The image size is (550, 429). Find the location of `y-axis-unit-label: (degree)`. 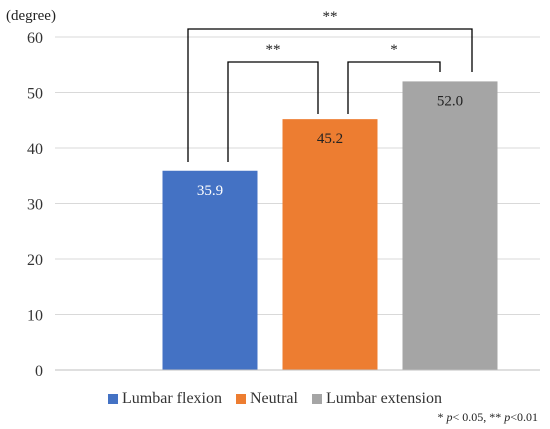

y-axis-unit-label: (degree) is located at coordinates (31, 16).